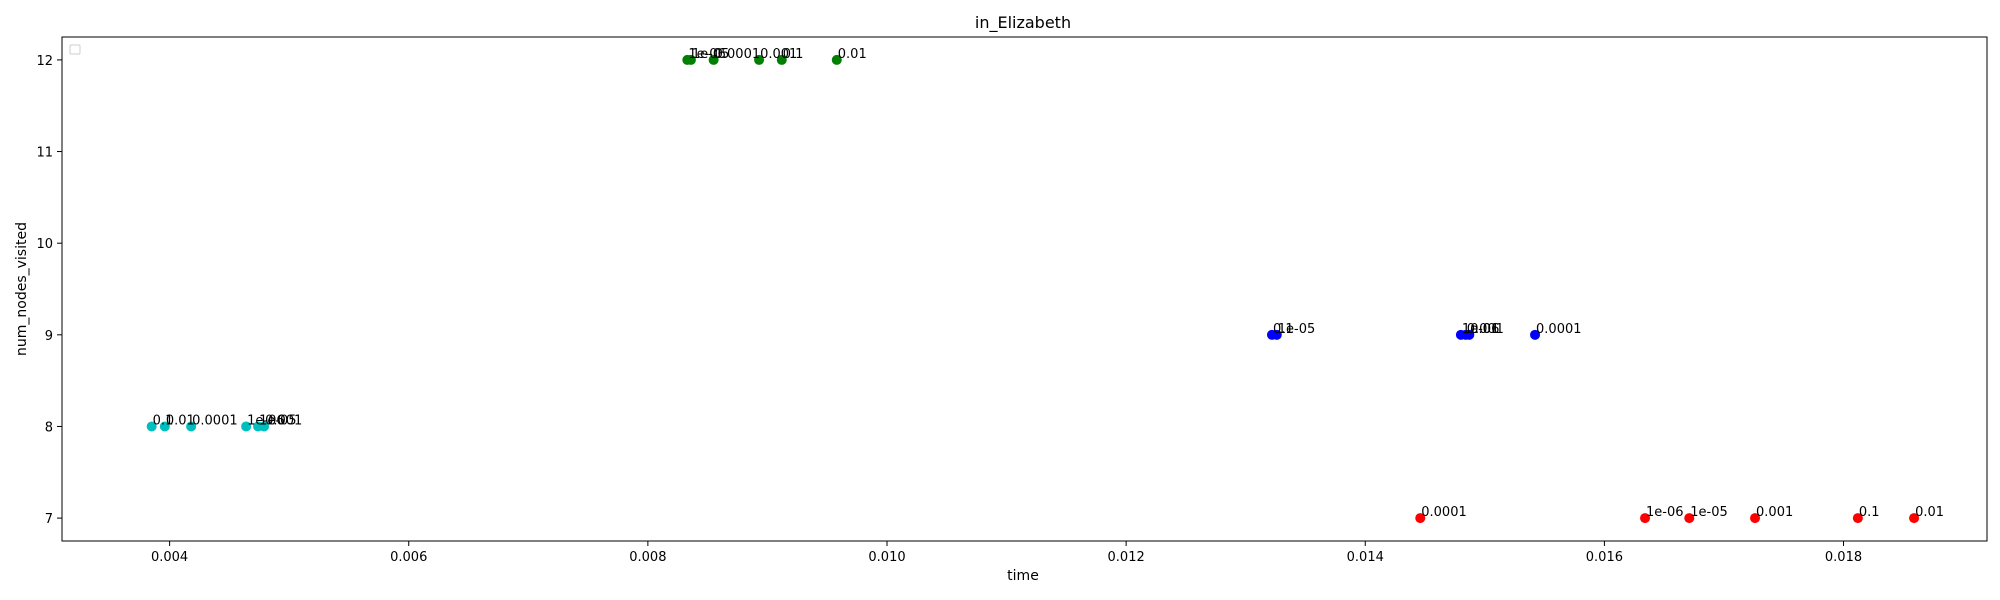 Image resolution: width=2000 pixels, height=600 pixels. What do you see at coordinates (49, 336) in the screenshot?
I see `y-tick-label: 9` at bounding box center [49, 336].